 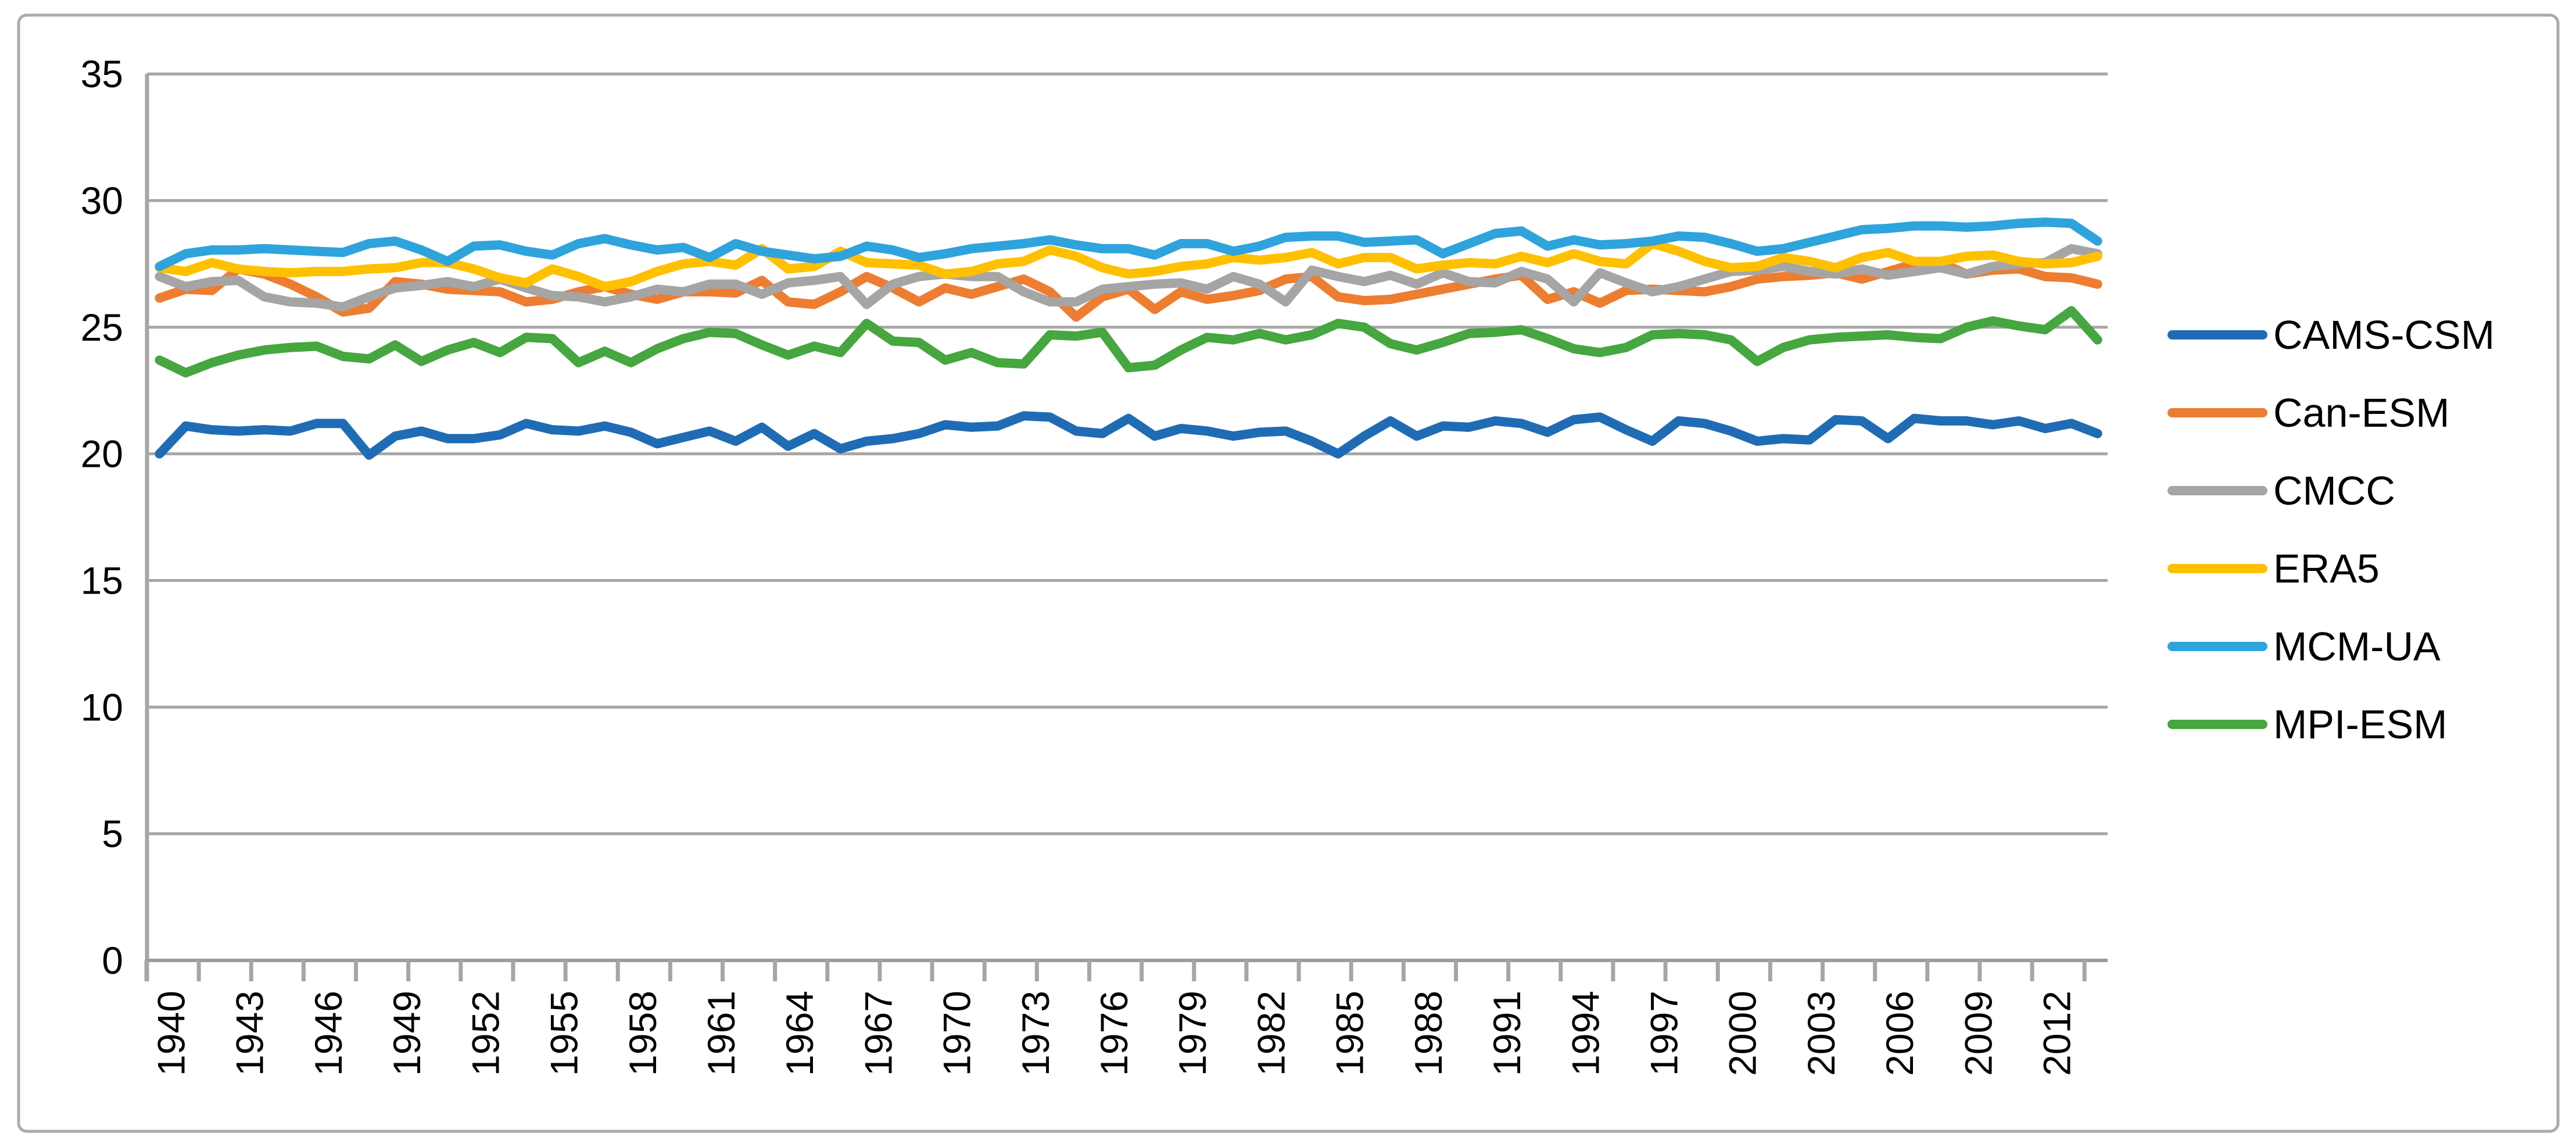 What do you see at coordinates (1349, 1033) in the screenshot?
I see `x-axis-label-1985: 1985` at bounding box center [1349, 1033].